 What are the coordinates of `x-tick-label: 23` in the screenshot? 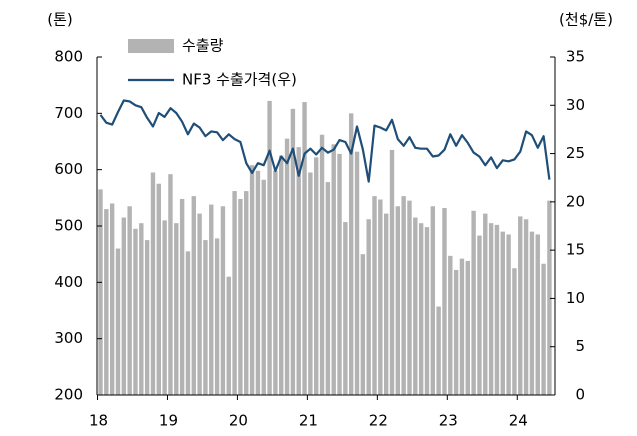 It's located at (448, 421).